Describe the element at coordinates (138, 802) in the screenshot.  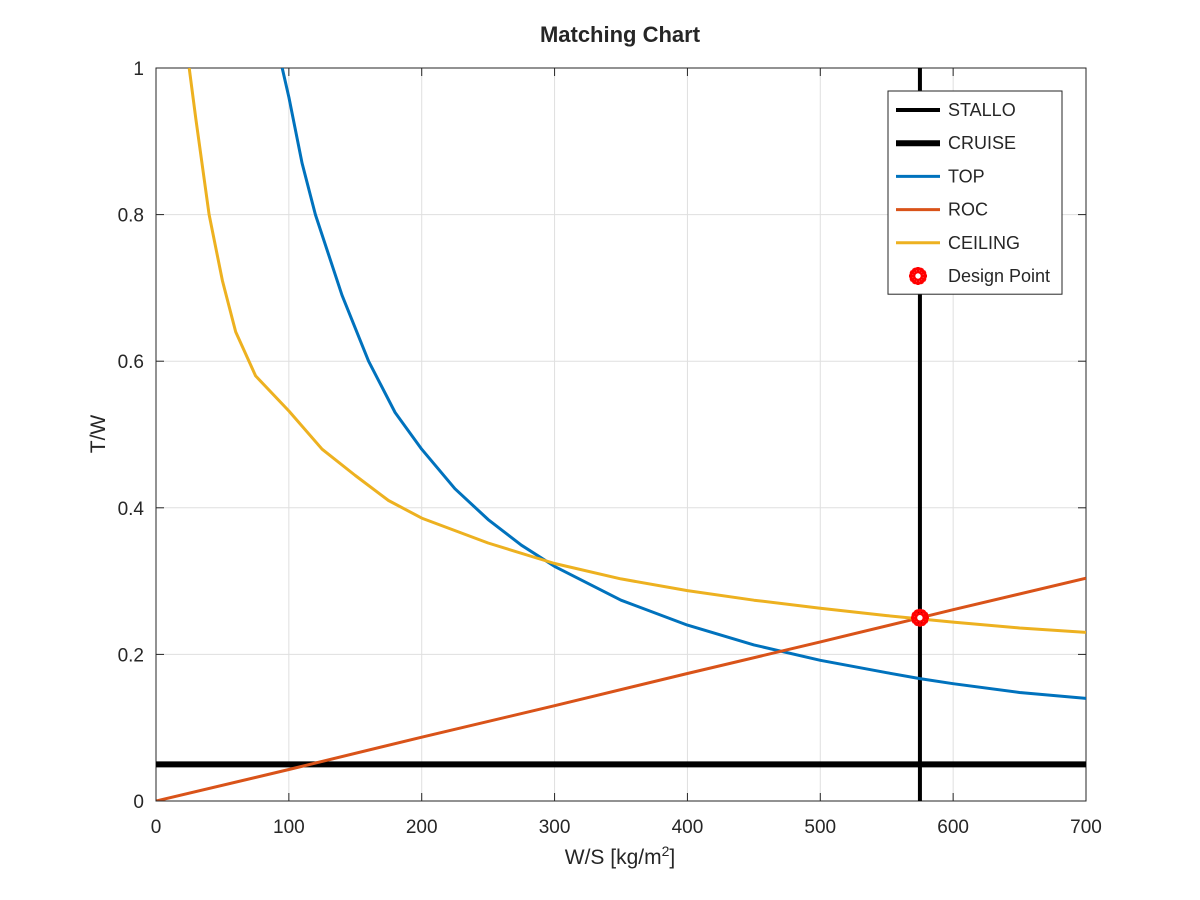
I see `y-tick-label: 0` at that location.